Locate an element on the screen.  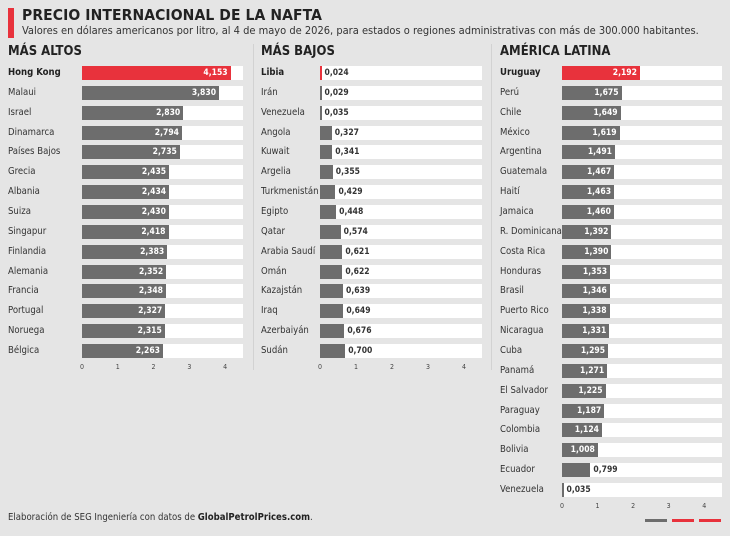
data-label: 1,124 is located at coordinates (586, 430).